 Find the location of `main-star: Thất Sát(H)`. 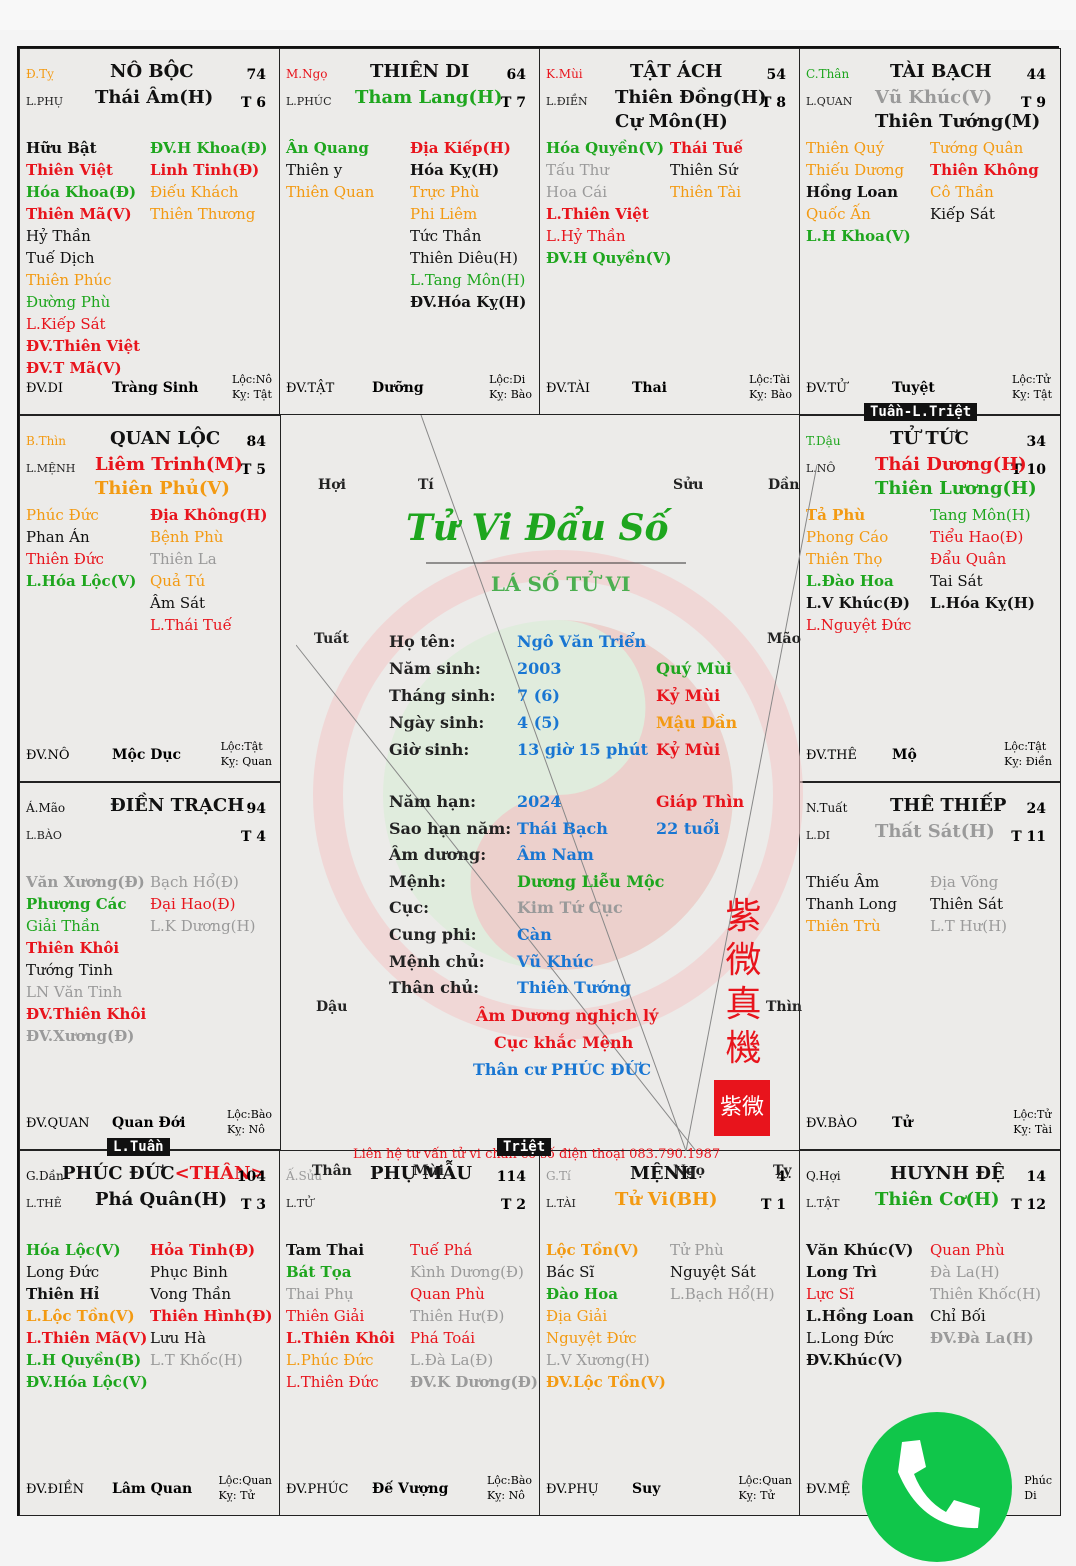

main-star: Thất Sát(H) is located at coordinates (935, 831).